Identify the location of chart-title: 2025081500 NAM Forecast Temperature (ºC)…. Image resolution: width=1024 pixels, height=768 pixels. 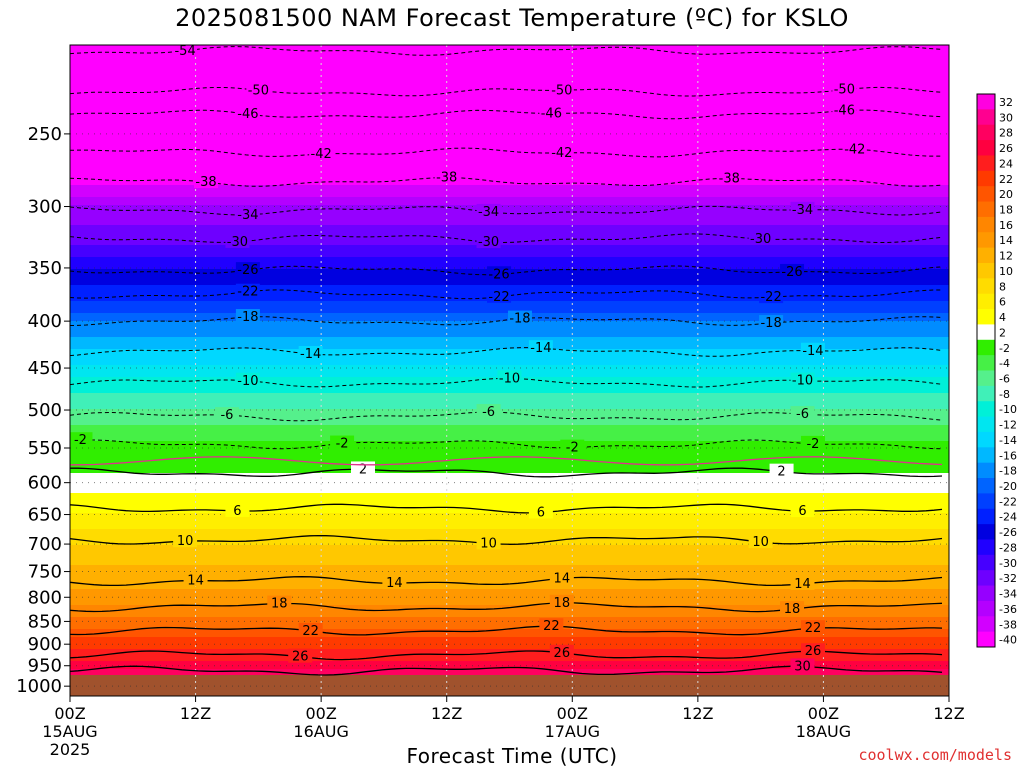
(512, 18).